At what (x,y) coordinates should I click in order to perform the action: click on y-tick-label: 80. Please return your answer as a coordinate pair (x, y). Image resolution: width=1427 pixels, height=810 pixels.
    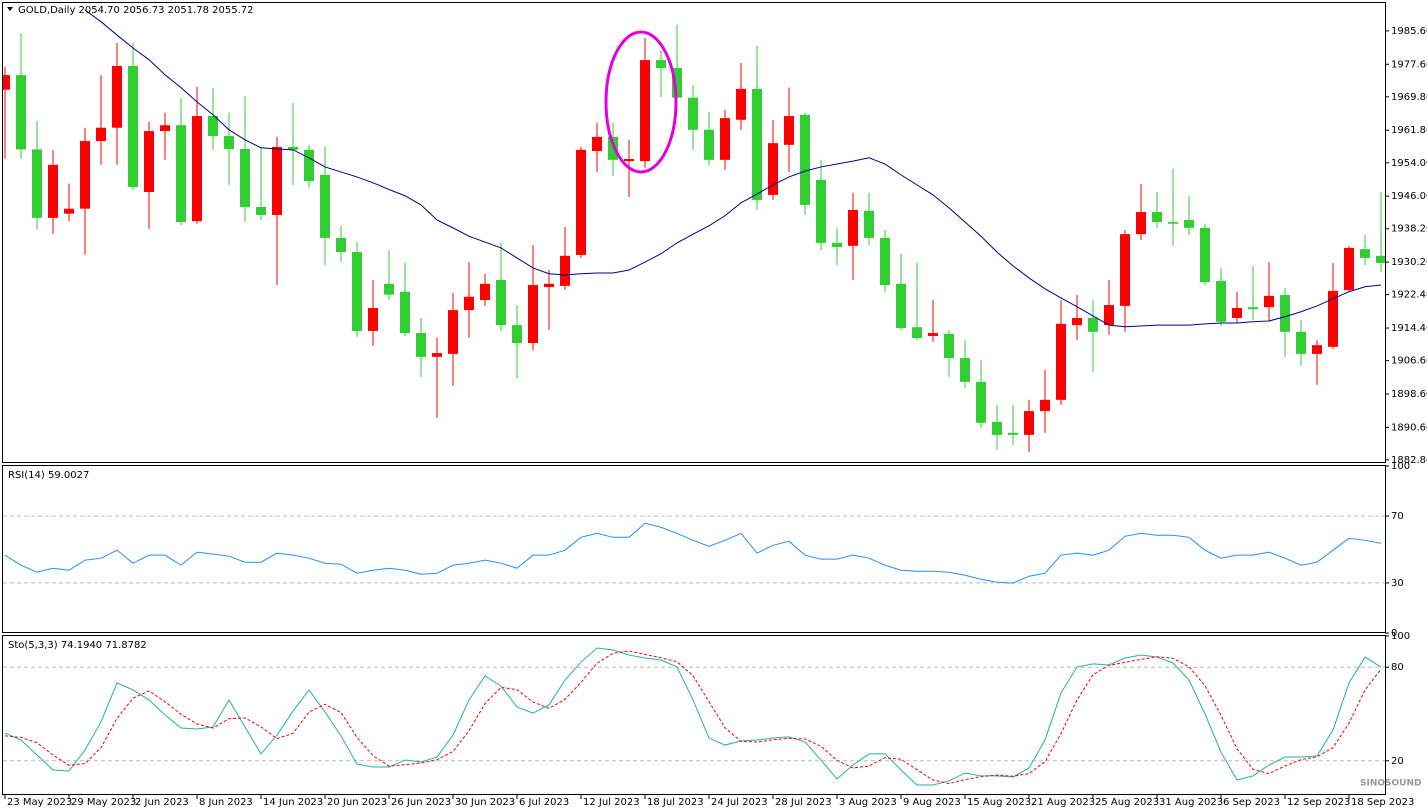
    Looking at the image, I should click on (1397, 667).